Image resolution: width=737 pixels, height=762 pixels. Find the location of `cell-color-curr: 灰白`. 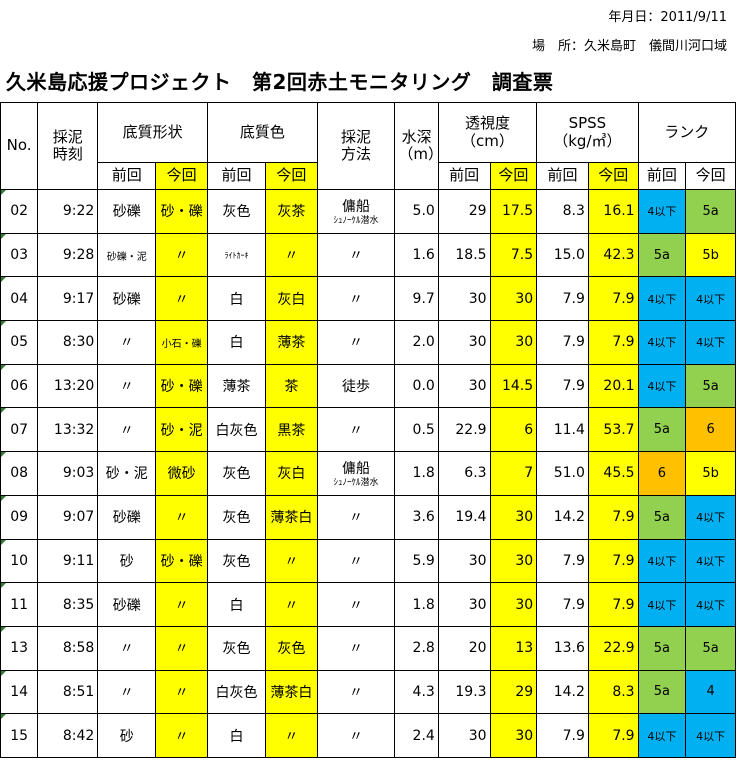

cell-color-curr: 灰白 is located at coordinates (291, 473).